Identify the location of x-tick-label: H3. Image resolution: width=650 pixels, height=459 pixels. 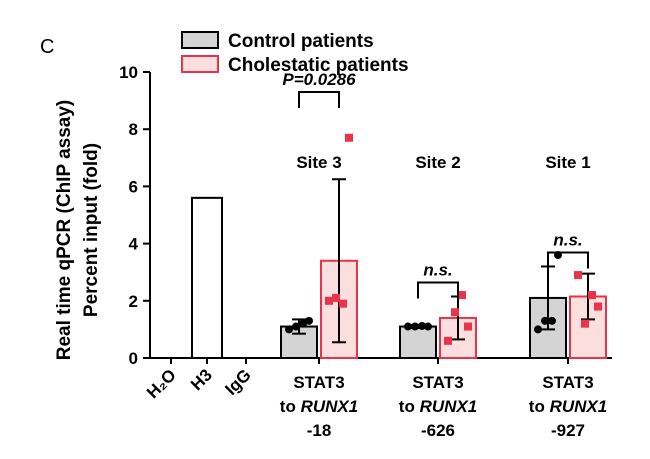
(201, 379).